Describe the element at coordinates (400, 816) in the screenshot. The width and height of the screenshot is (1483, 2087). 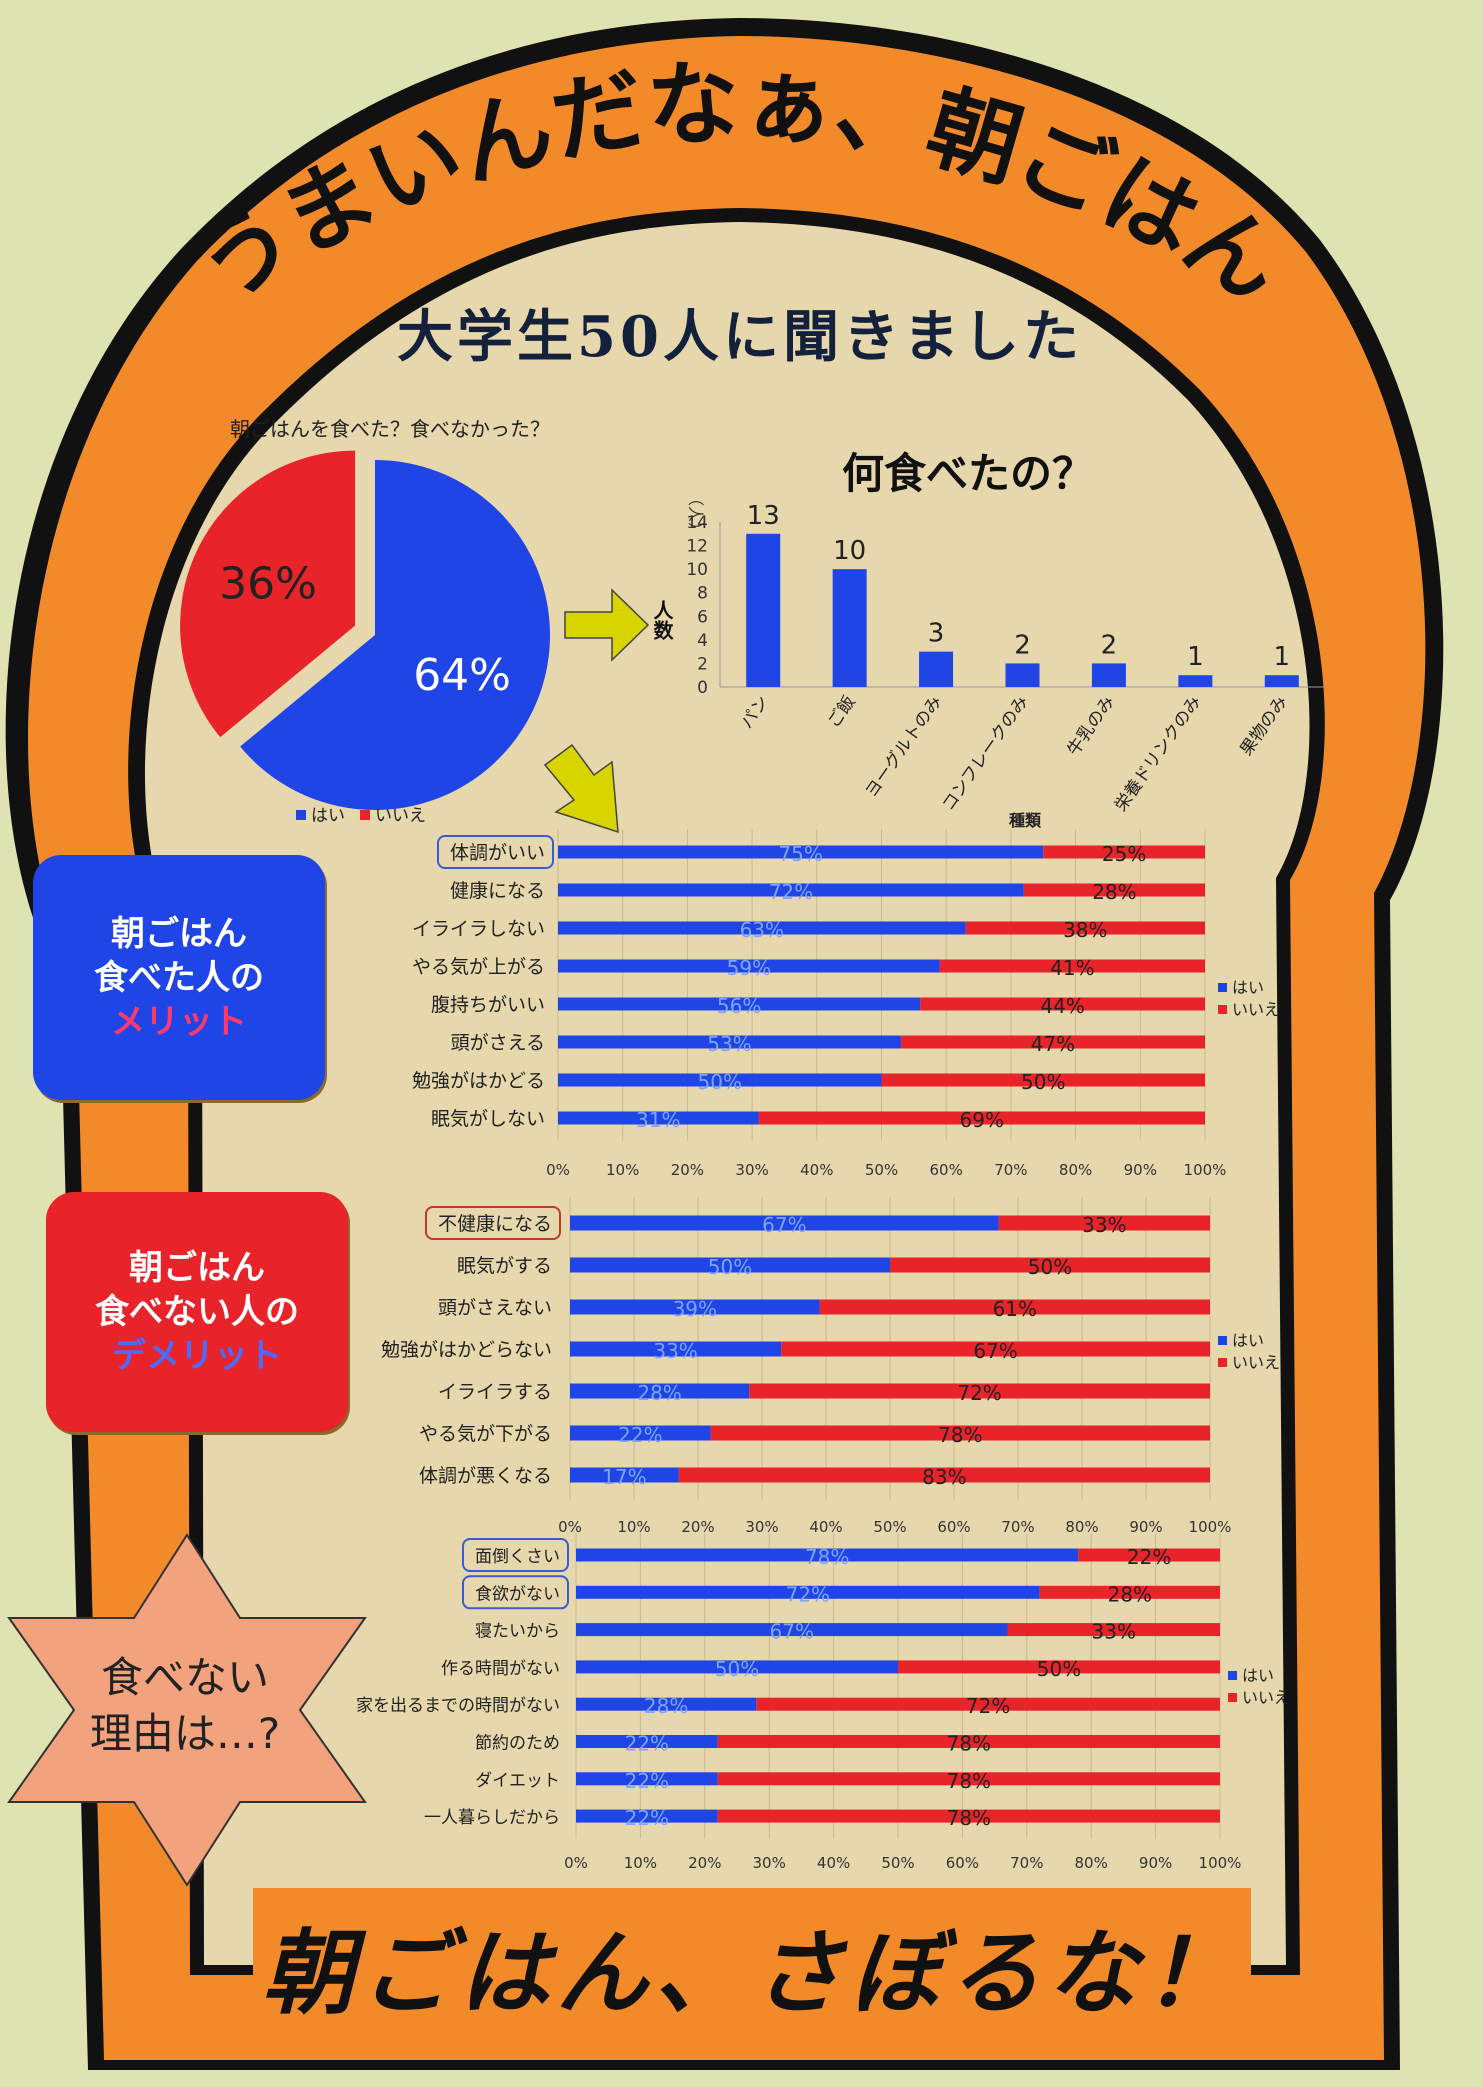
I see `pie-legend-no: いいえ` at that location.